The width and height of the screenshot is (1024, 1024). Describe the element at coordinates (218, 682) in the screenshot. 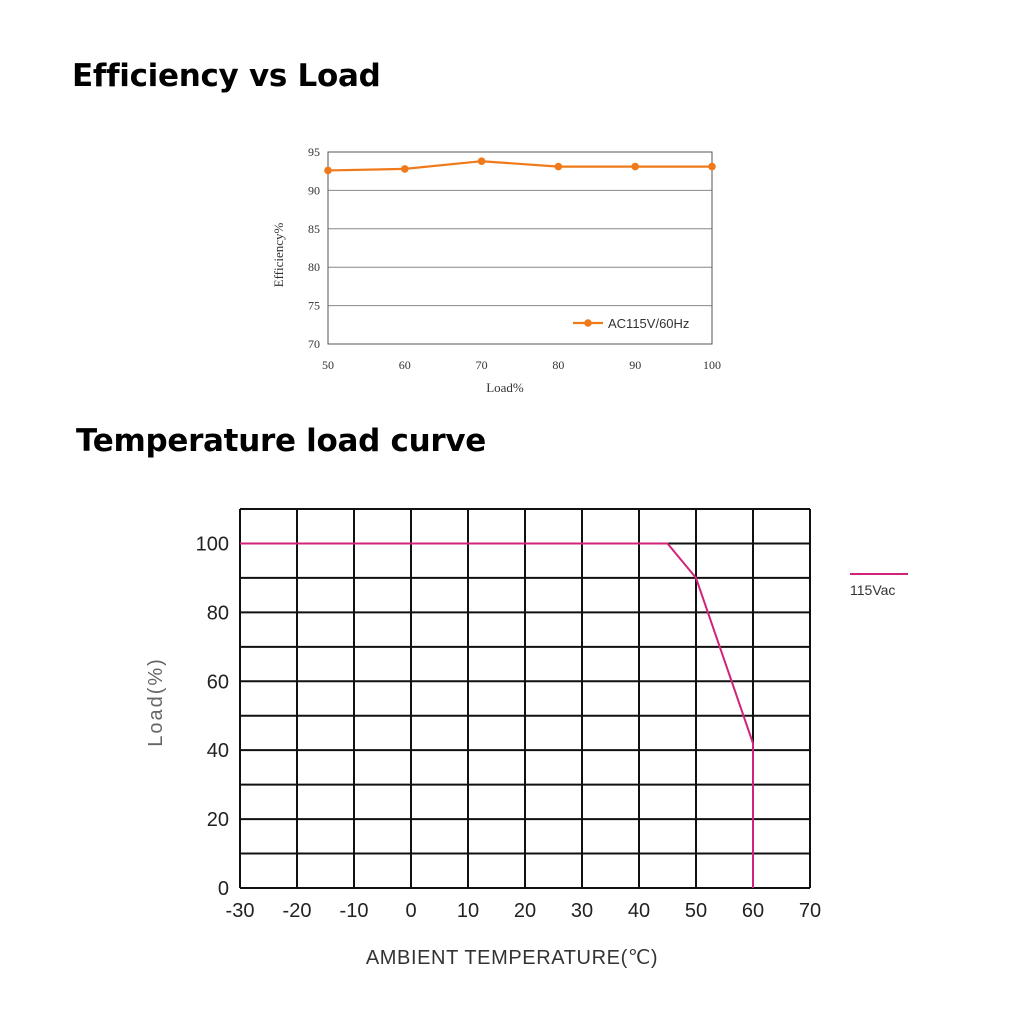

I see `temp-y-tick-label: 60` at that location.